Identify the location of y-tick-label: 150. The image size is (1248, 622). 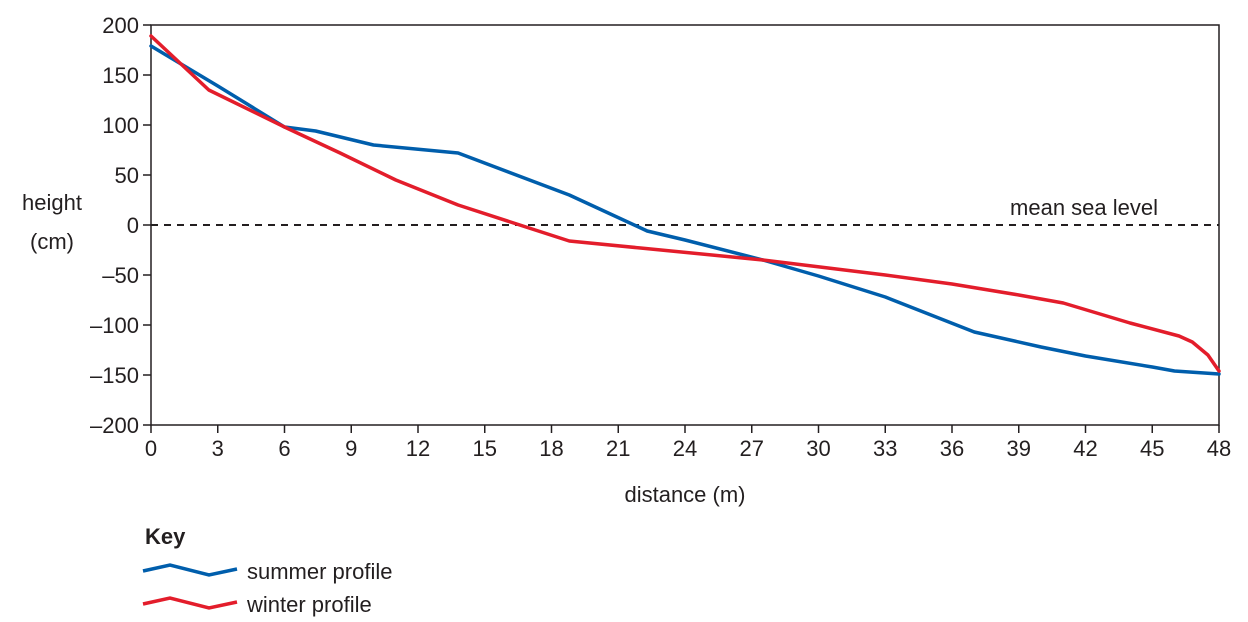
(120, 75).